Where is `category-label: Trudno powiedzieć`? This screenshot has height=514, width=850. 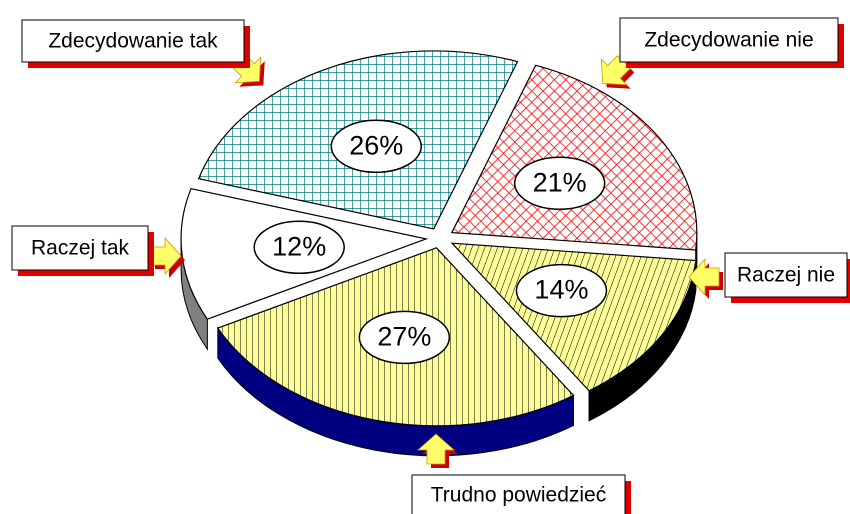
category-label: Trudno powiedzieć is located at coordinates (519, 495).